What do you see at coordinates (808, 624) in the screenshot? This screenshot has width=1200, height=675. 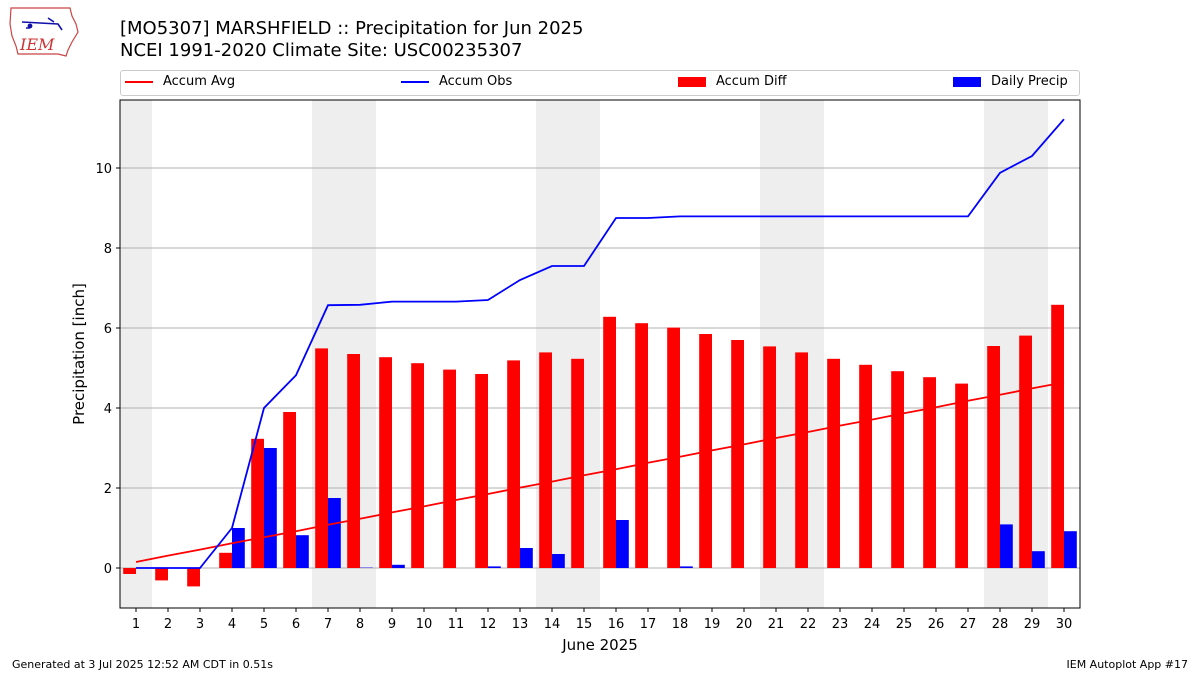 I see `x-tick-label: 22` at bounding box center [808, 624].